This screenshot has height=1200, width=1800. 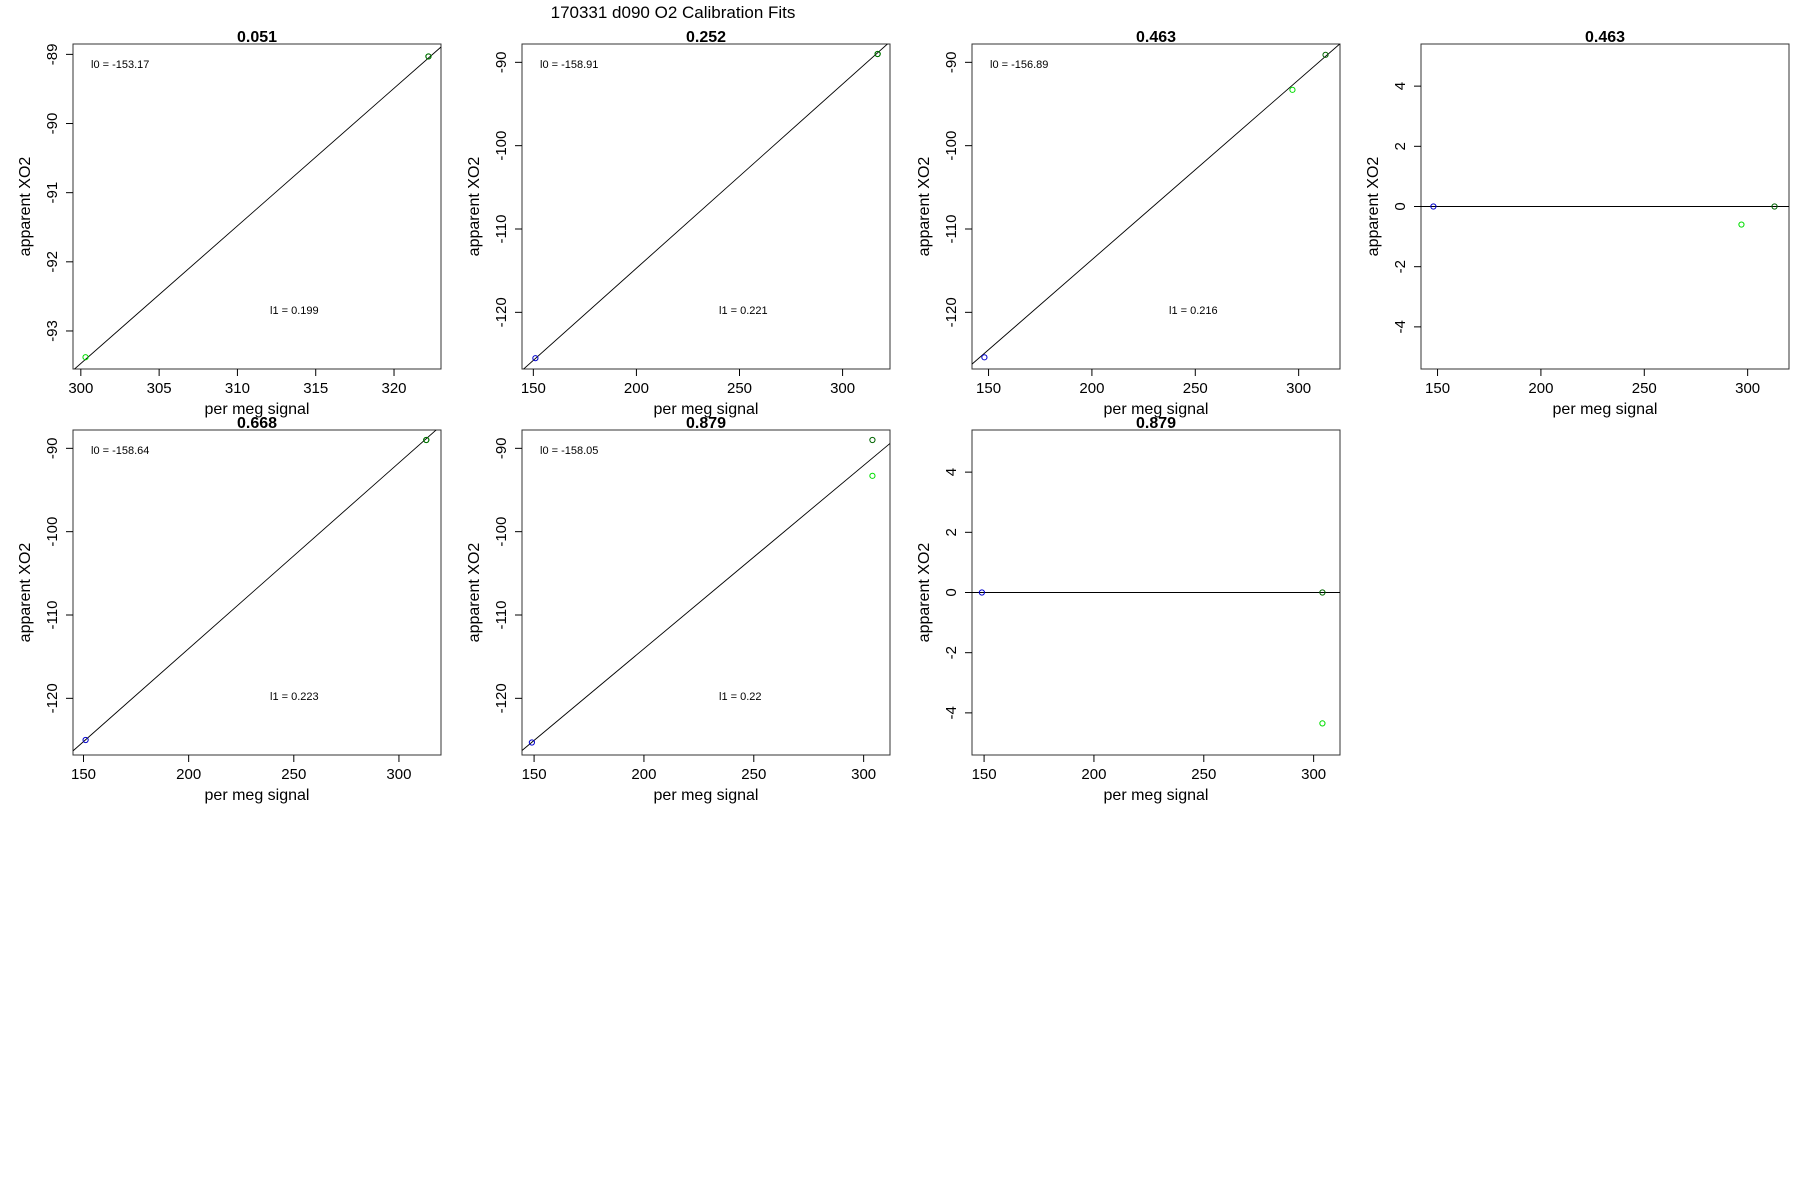 I want to click on intercept-annotation: l0 = -153.17, so click(x=120, y=65).